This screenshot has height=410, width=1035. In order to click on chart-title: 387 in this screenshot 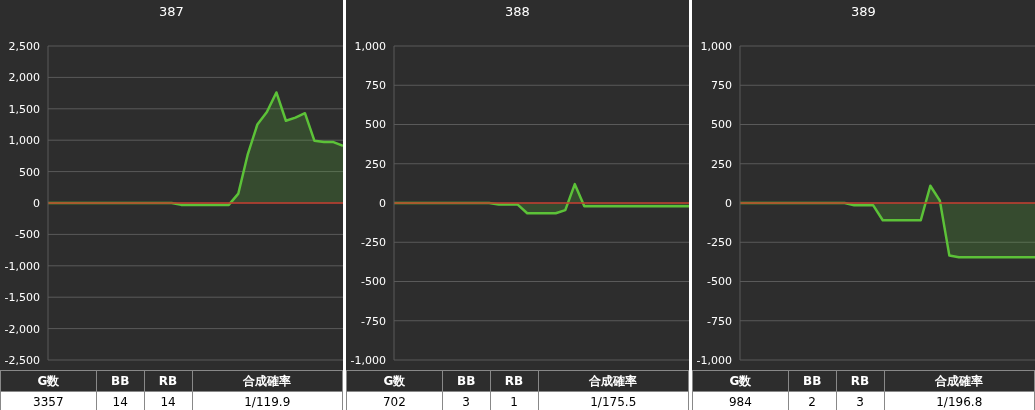, I will do `click(171, 12)`.